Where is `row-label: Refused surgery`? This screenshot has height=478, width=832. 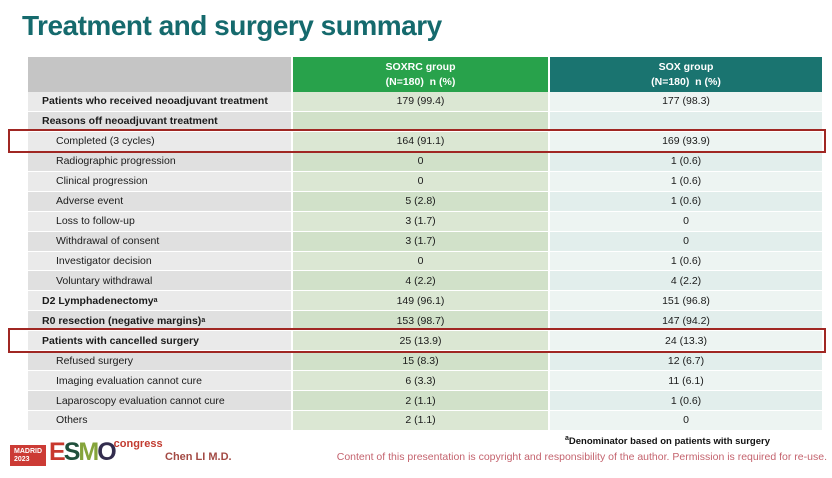 row-label: Refused surgery is located at coordinates (160, 361).